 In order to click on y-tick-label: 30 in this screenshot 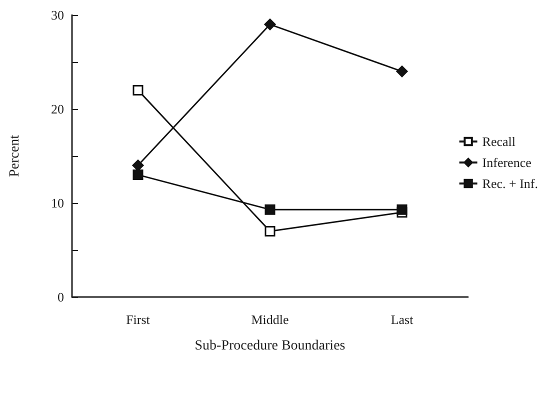, I will do `click(57, 15)`.